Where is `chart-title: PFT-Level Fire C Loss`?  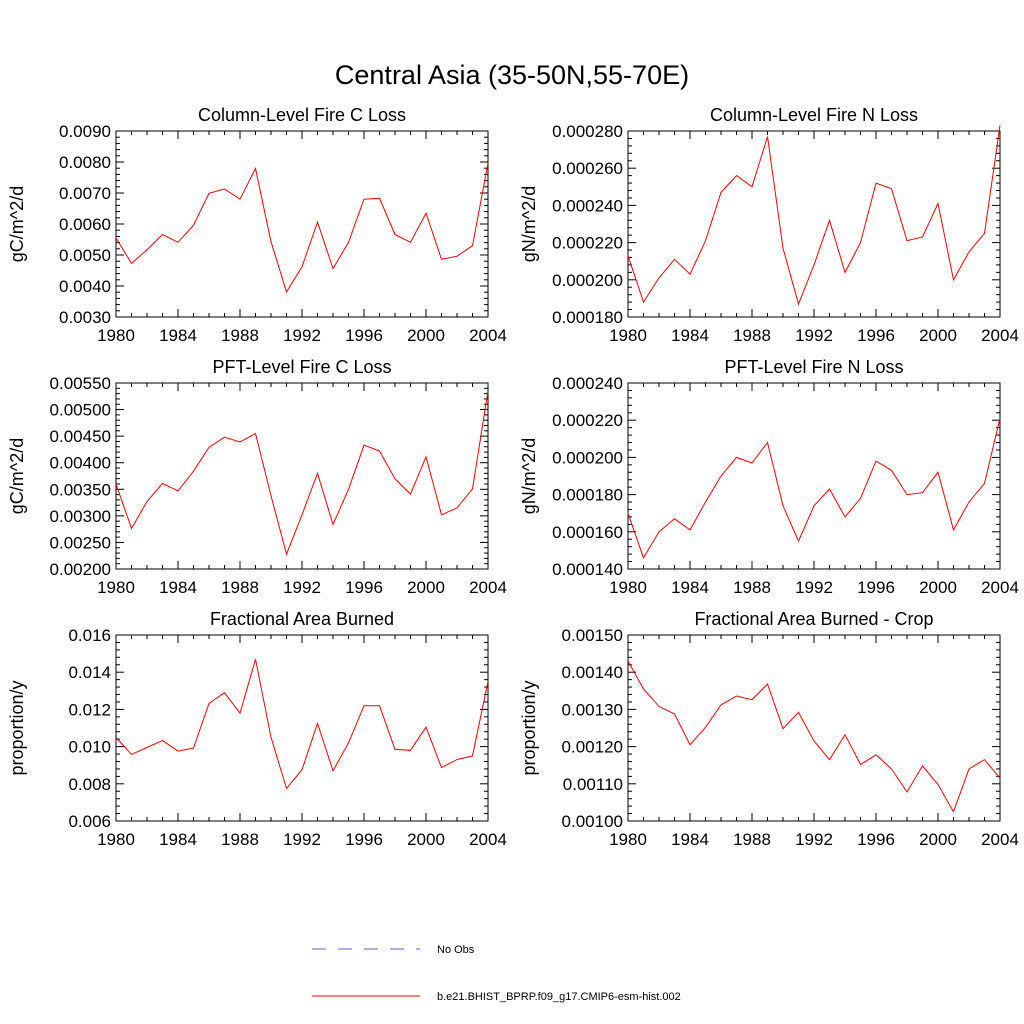
chart-title: PFT-Level Fire C Loss is located at coordinates (301, 367).